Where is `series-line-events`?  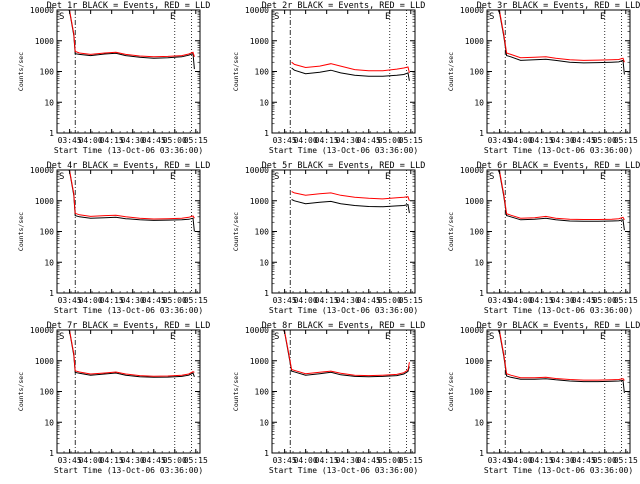
series-line-events is located at coordinates (350, 74).